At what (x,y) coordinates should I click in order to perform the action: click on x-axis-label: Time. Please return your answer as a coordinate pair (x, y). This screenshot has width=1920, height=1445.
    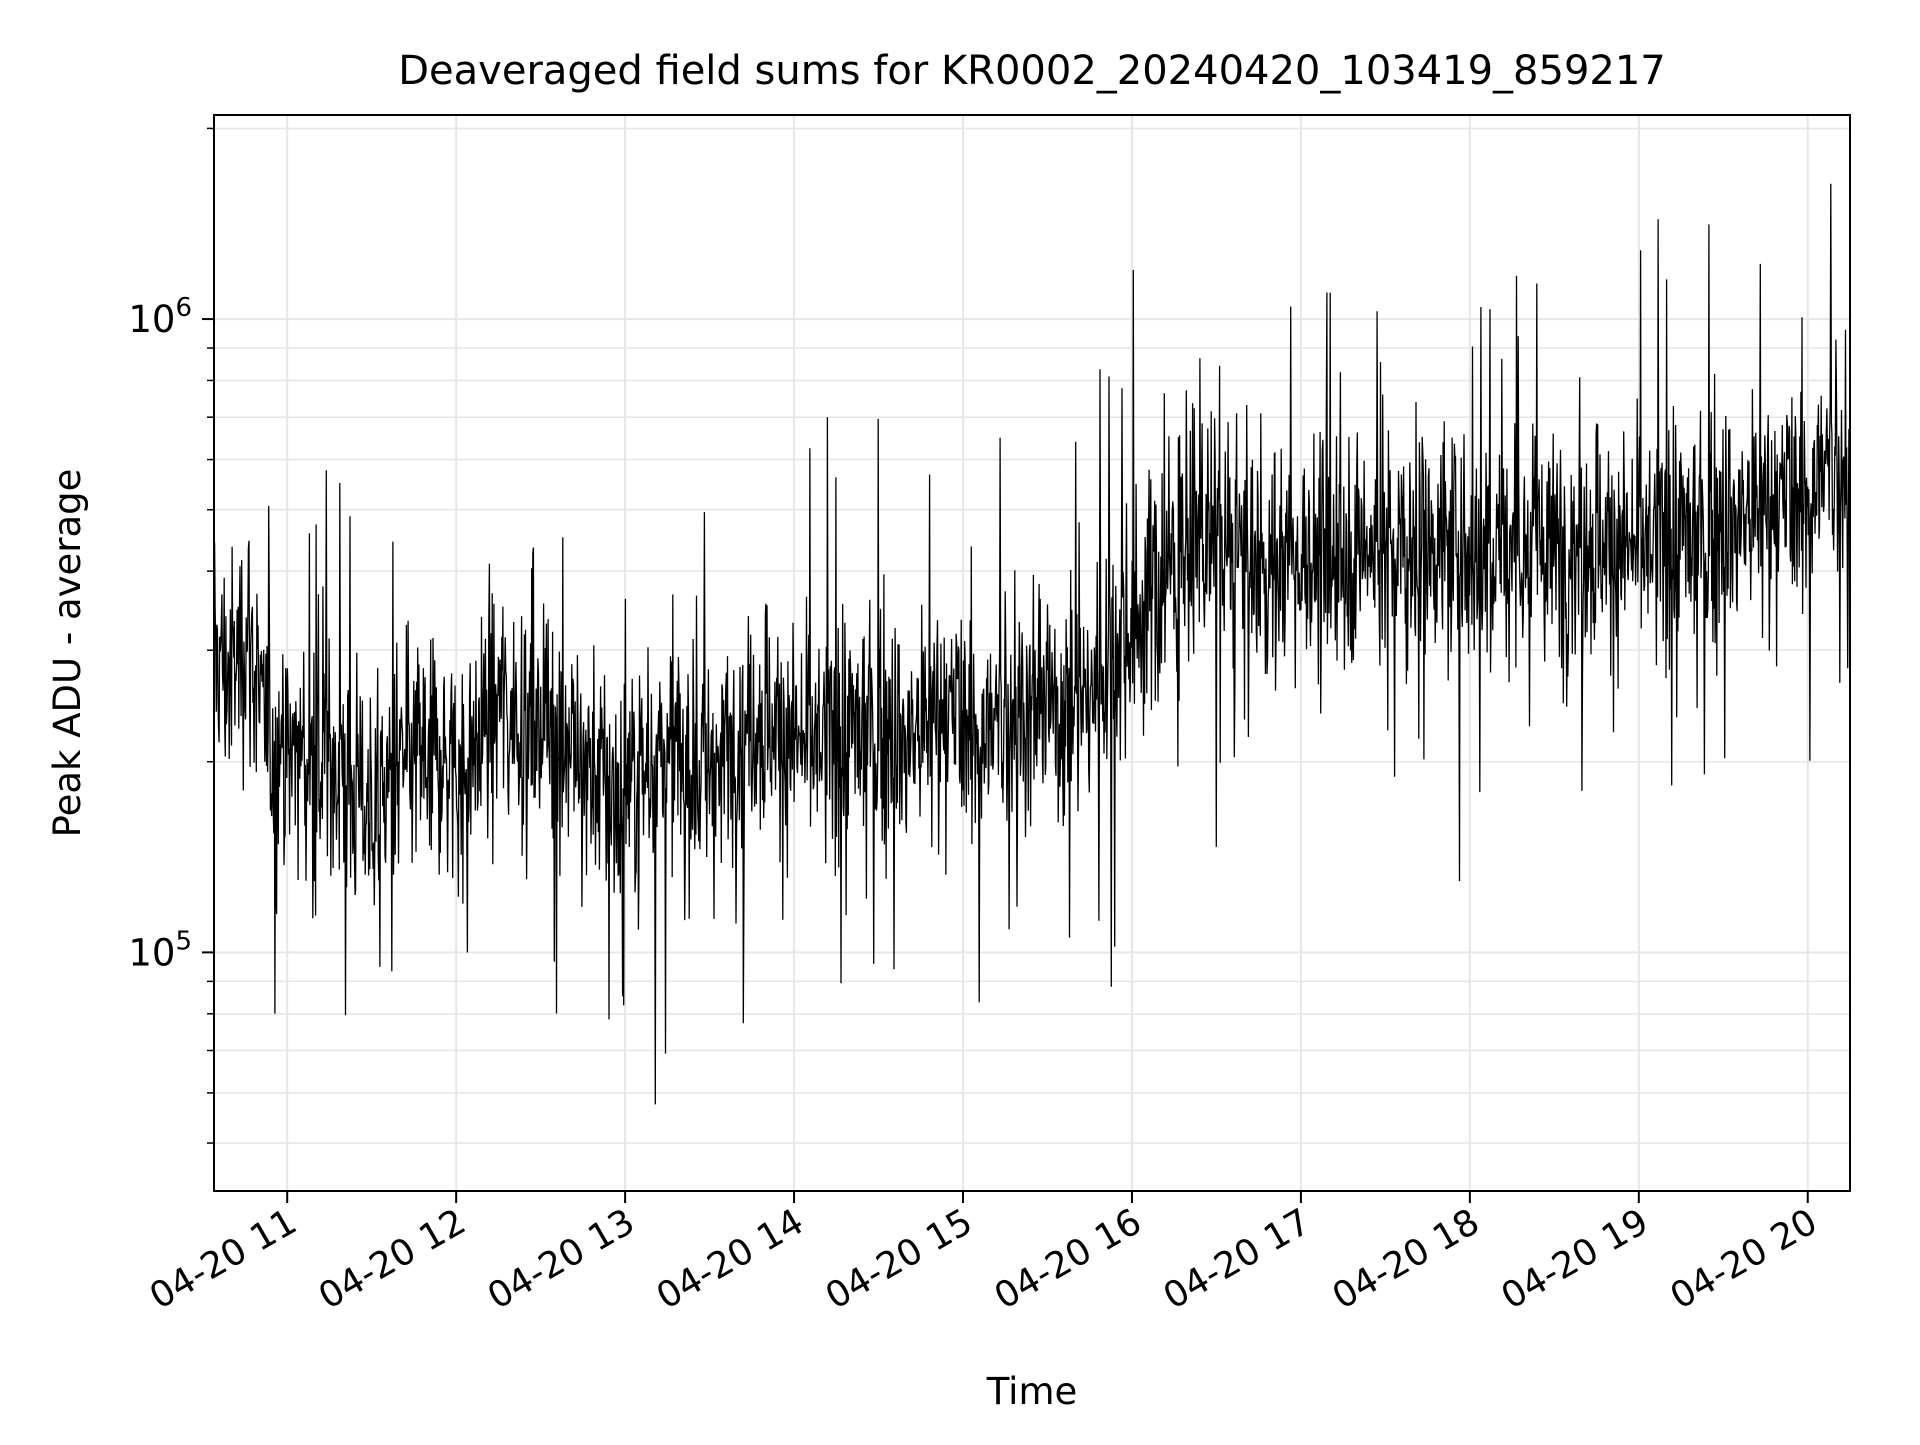
    Looking at the image, I should click on (1032, 1391).